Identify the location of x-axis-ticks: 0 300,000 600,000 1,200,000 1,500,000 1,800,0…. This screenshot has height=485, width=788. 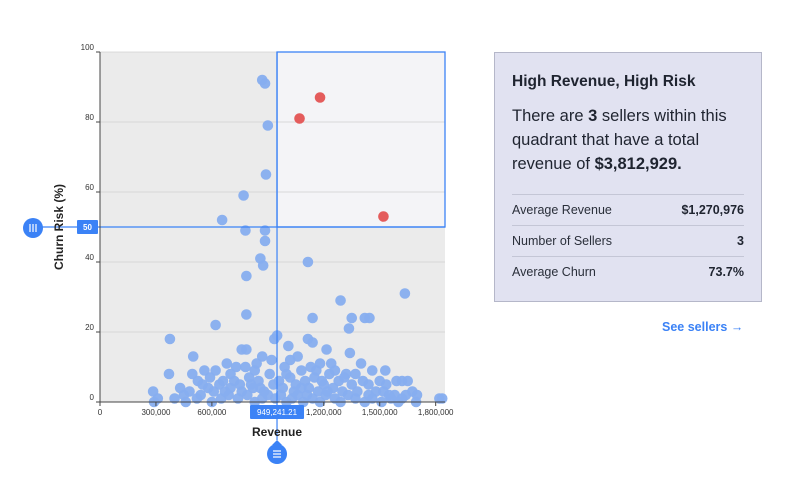
(276, 409).